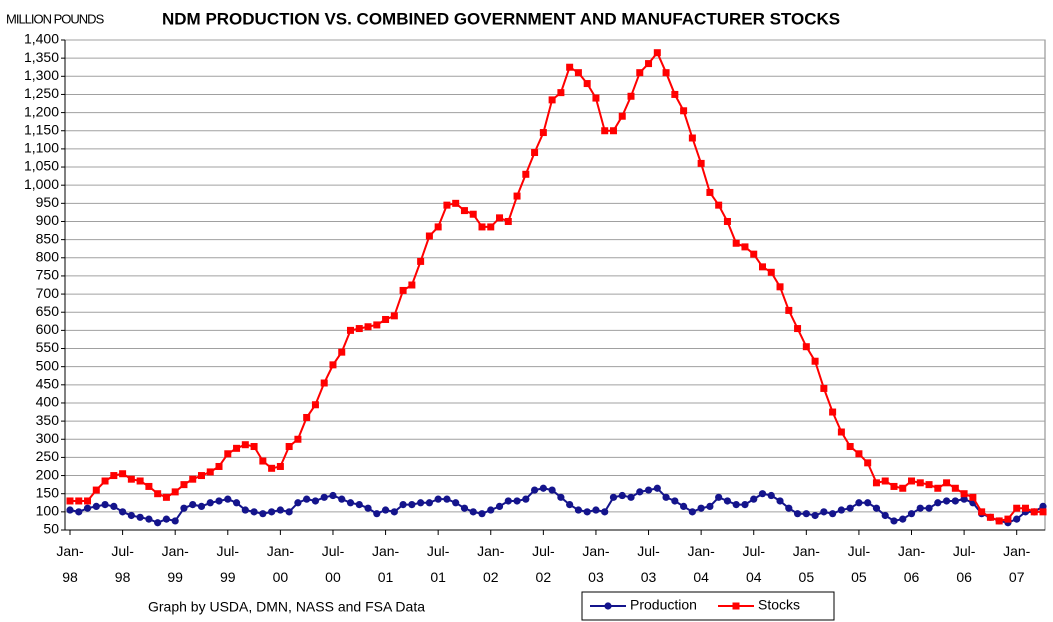 This screenshot has width=1053, height=622. Describe the element at coordinates (663, 605) in the screenshot. I see `legend-label: Production` at that location.